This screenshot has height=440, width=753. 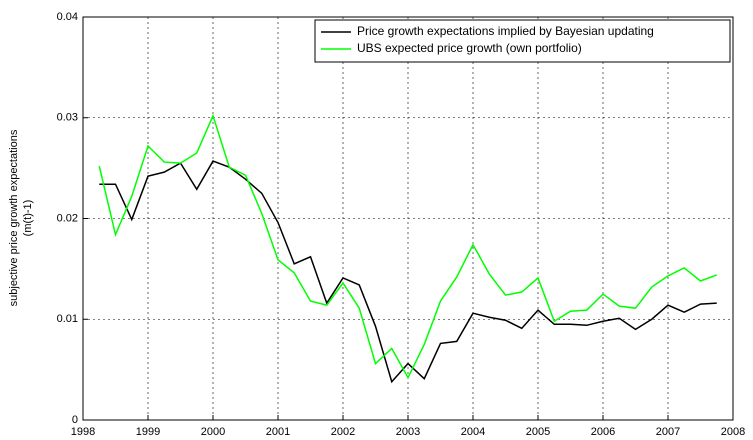 I want to click on x-tick-label: 2008, so click(x=733, y=432).